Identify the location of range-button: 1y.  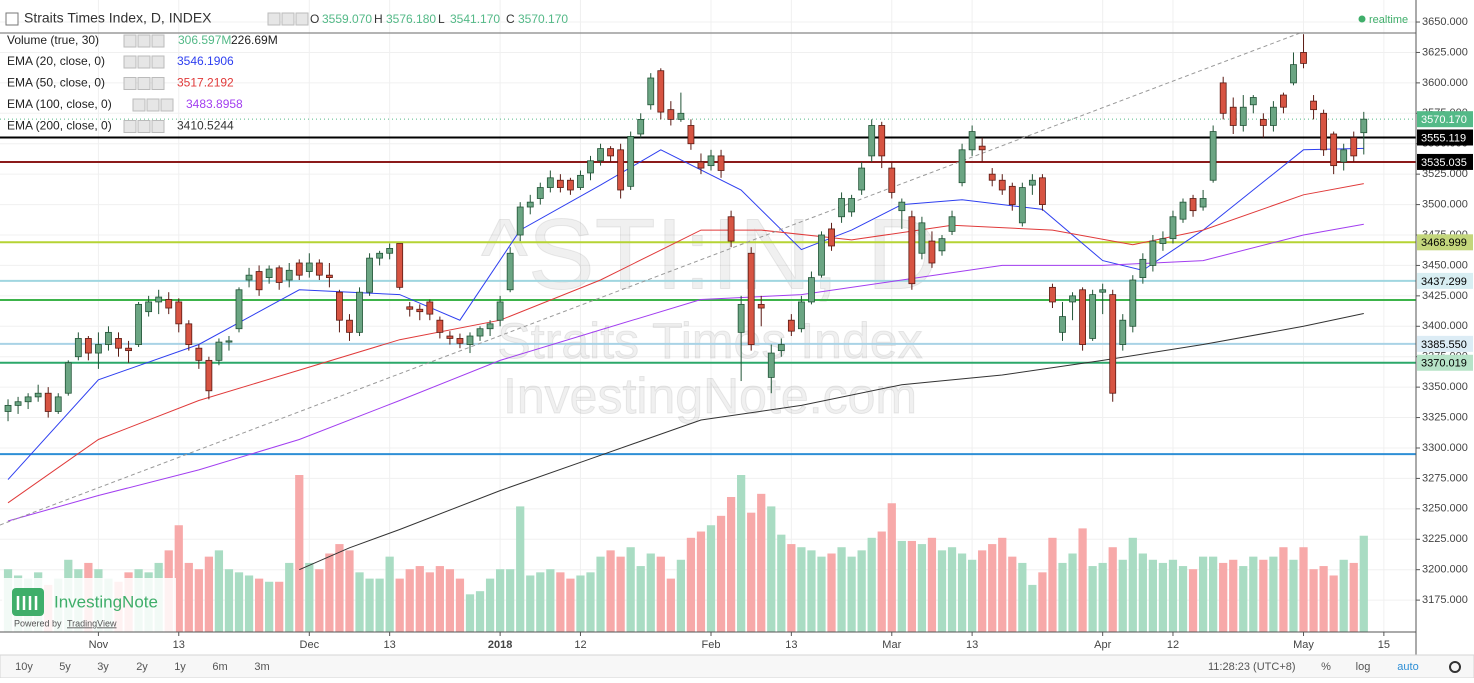
(180, 667).